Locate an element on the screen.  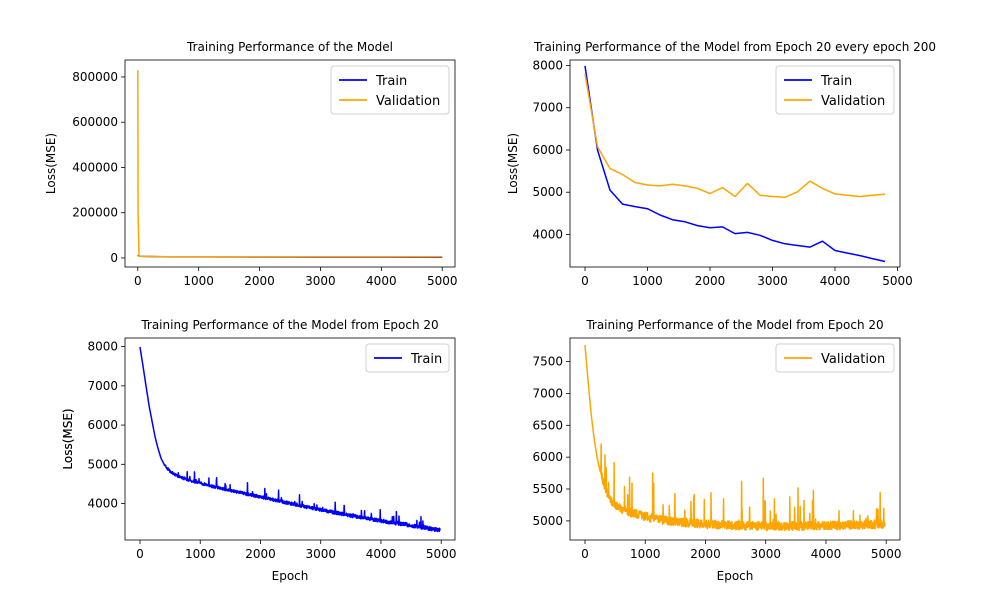
y-tick-label: 0 is located at coordinates (114, 258).